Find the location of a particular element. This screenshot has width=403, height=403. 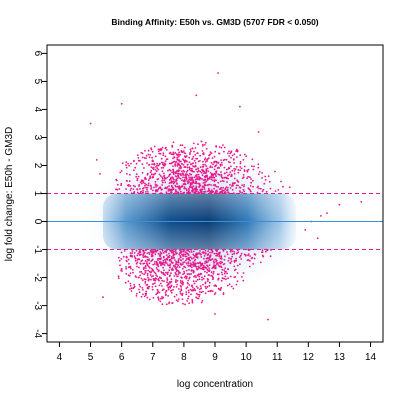

y-axis: -4 -3 -2 -1 0 1 2 3 4 5 6 is located at coordinates (39, 194).